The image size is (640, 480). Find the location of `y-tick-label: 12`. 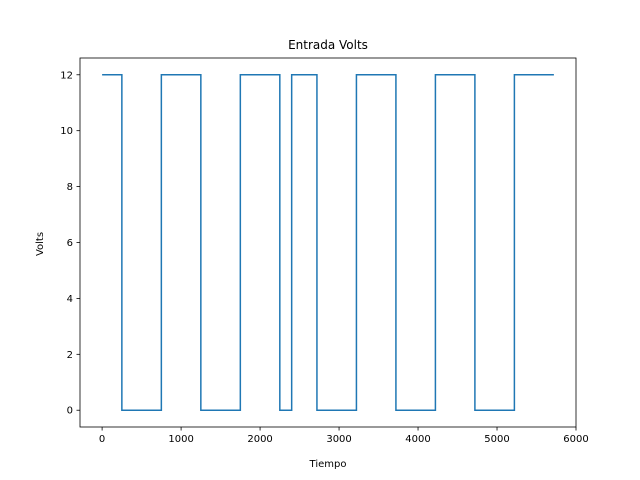

y-tick-label: 12 is located at coordinates (66, 75).